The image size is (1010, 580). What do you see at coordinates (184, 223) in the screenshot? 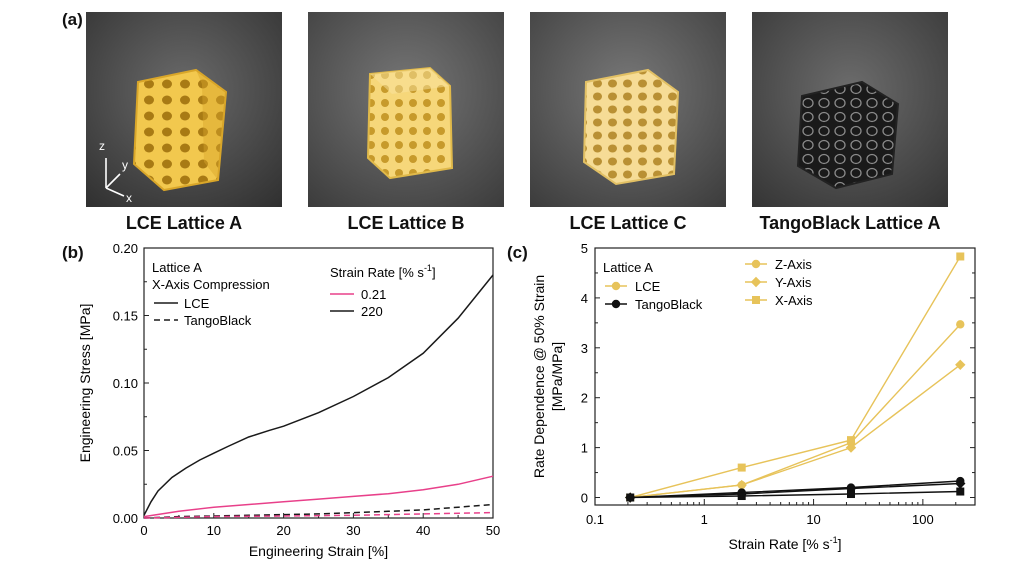
I see `caption-lce-lattice-a: LCE Lattice A` at bounding box center [184, 223].